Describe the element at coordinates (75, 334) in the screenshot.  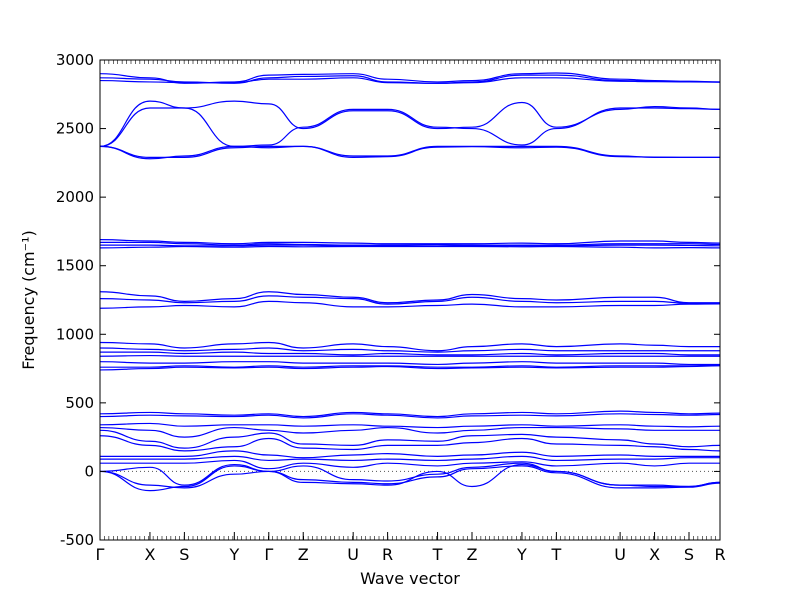
I see `y-tick-label: 1000` at that location.